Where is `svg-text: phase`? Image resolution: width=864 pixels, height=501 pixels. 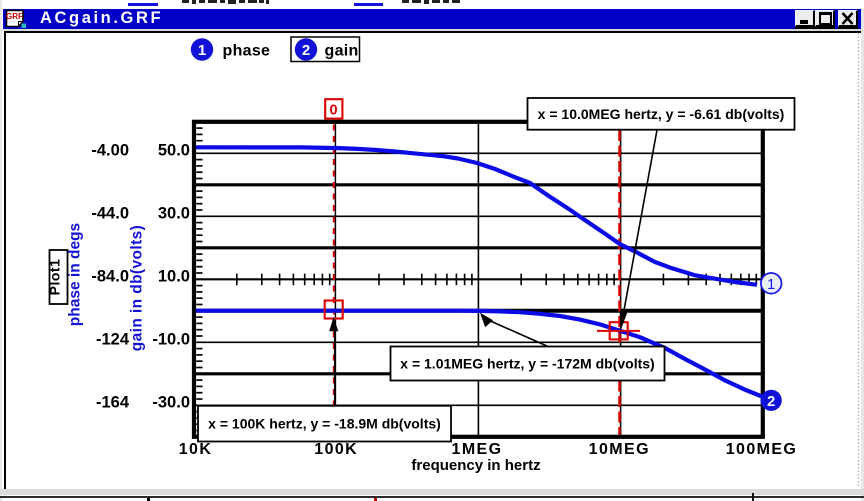 svg-text: phase is located at coordinates (247, 51).